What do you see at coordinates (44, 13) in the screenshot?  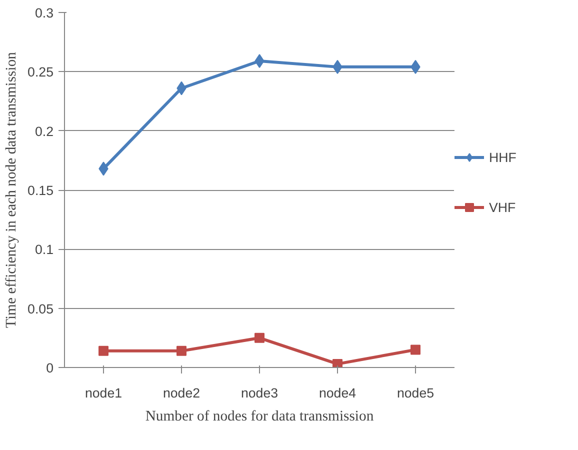 I see `y-tick-label: 0.3` at bounding box center [44, 13].